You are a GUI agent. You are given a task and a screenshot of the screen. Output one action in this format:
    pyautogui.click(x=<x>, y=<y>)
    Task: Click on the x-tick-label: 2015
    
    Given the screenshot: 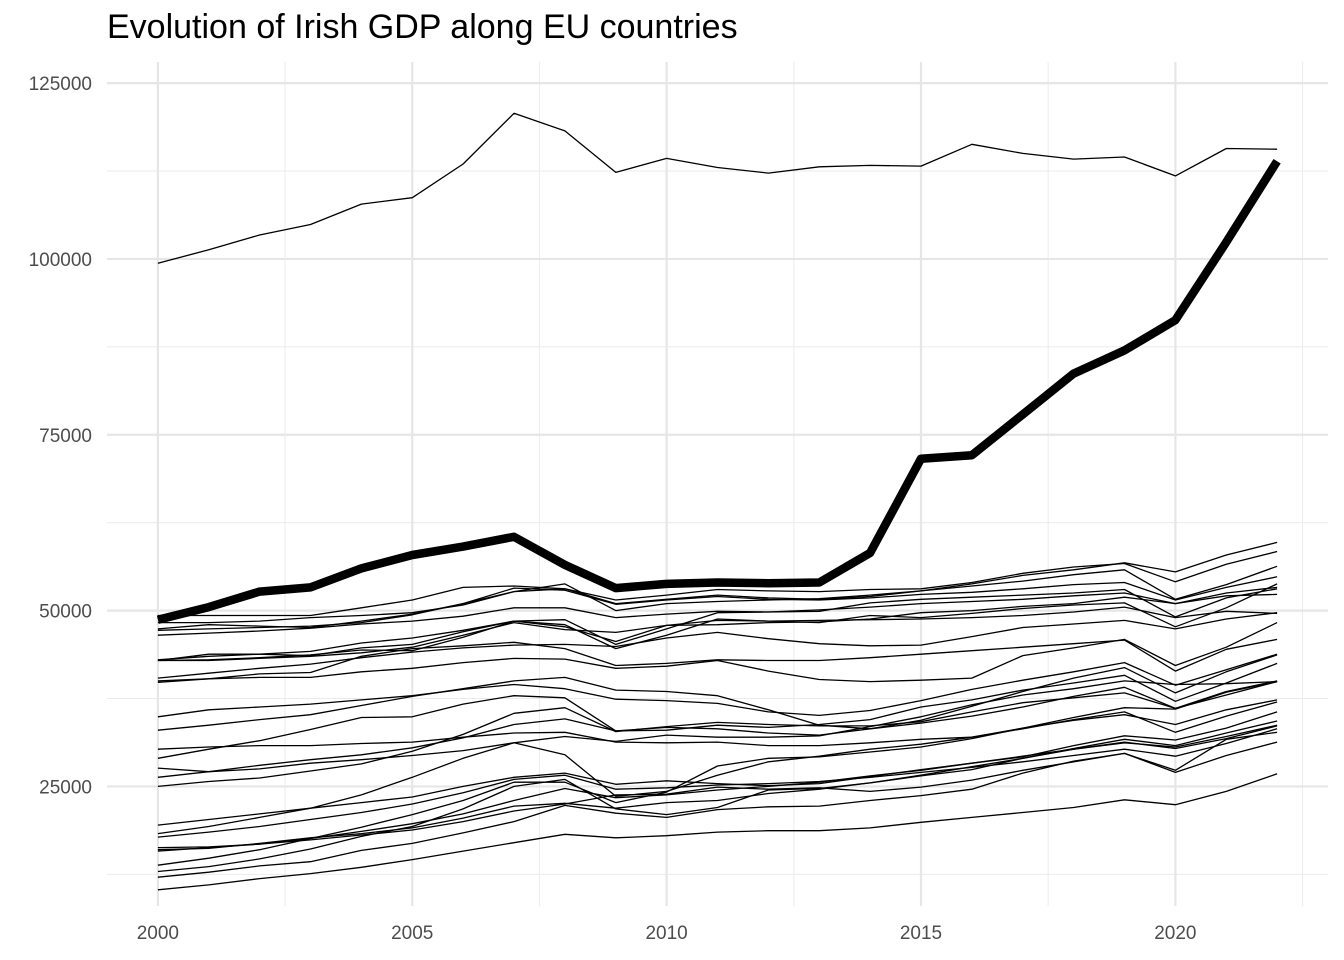 What is the action you would take?
    pyautogui.click(x=921, y=933)
    